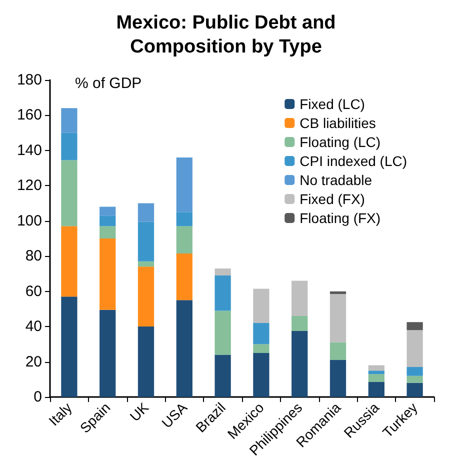  Describe the element at coordinates (226, 35) in the screenshot. I see `chart-title: Mexico: Public Debt and Composition by Type` at that location.